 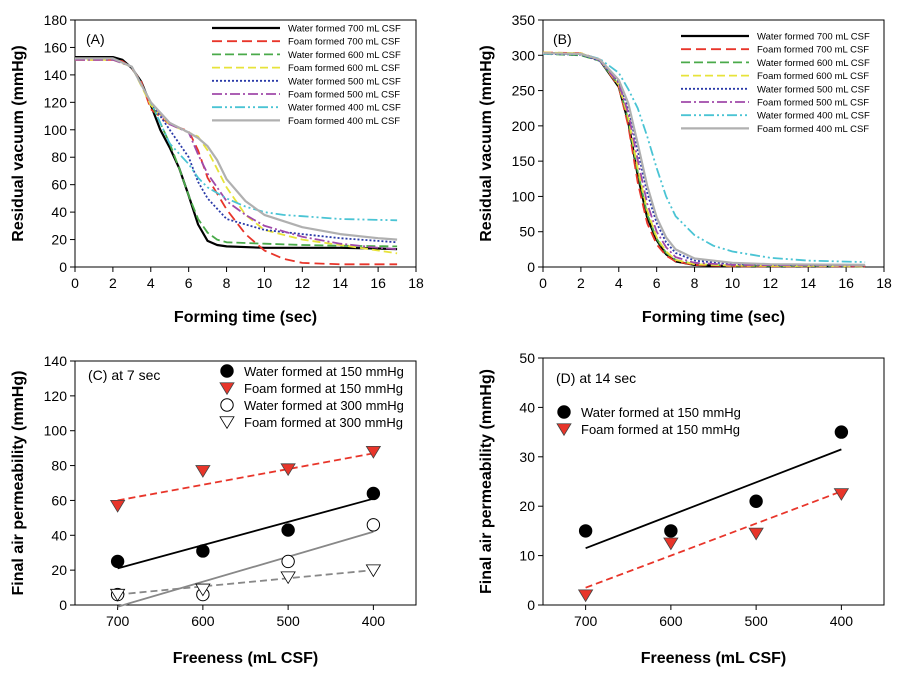 What do you see at coordinates (56, 102) in the screenshot?
I see `y-tick-label-a: 120` at bounding box center [56, 102].